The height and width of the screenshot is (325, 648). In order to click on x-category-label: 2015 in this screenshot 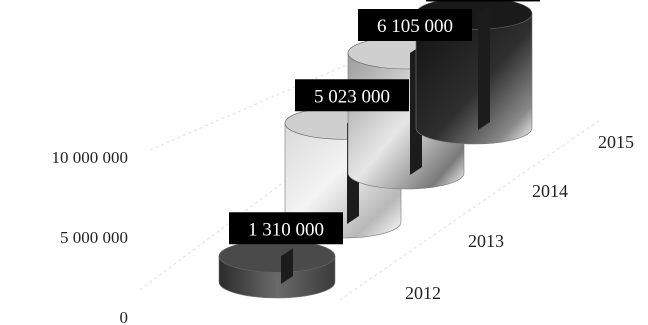, I will do `click(616, 142)`.